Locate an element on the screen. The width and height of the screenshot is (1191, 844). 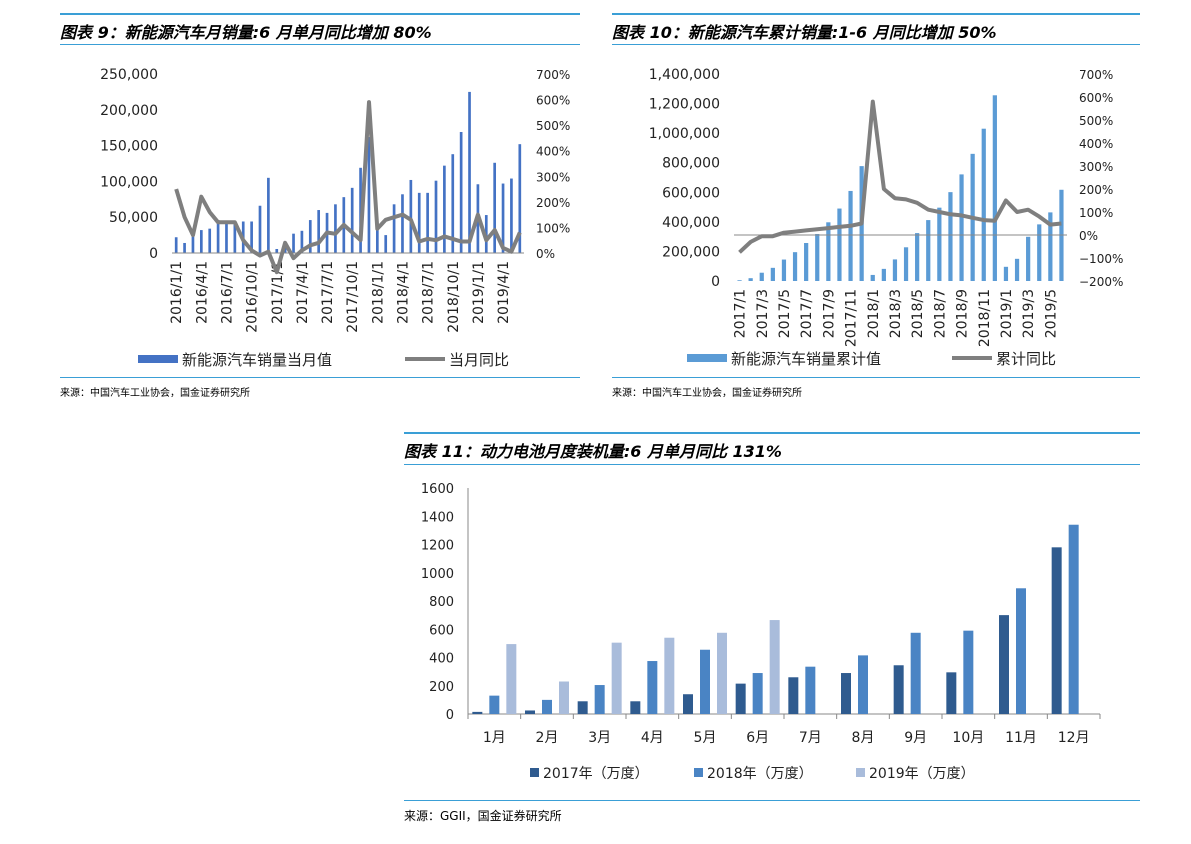
x-tick-label: 2019/4/1 is located at coordinates (504, 292).